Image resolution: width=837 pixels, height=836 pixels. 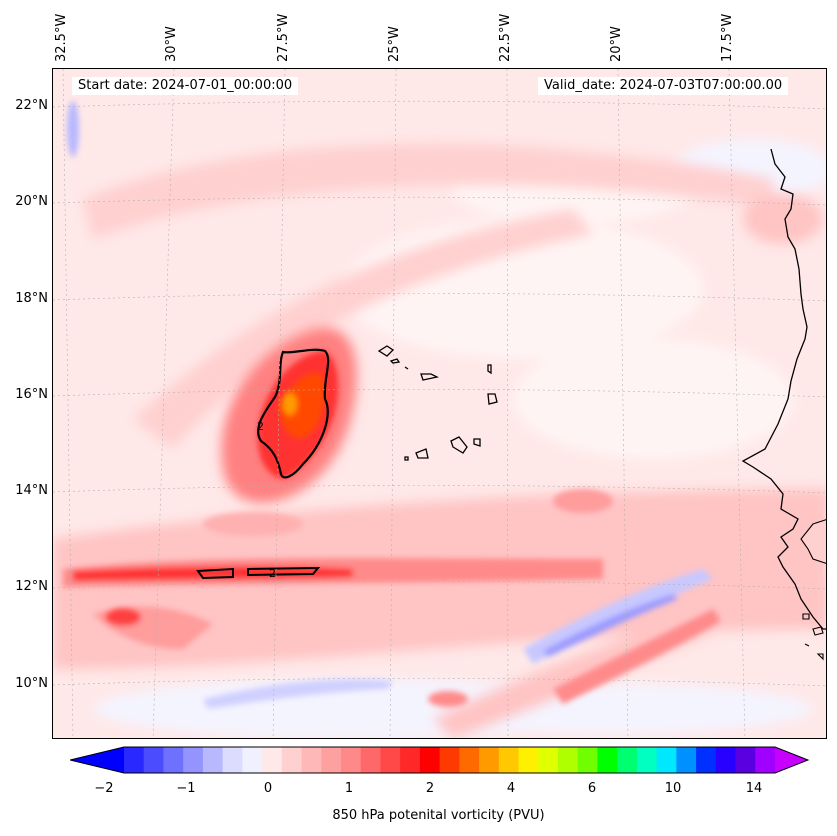 I want to click on lat-label-14N: 14°N, so click(x=31, y=490).